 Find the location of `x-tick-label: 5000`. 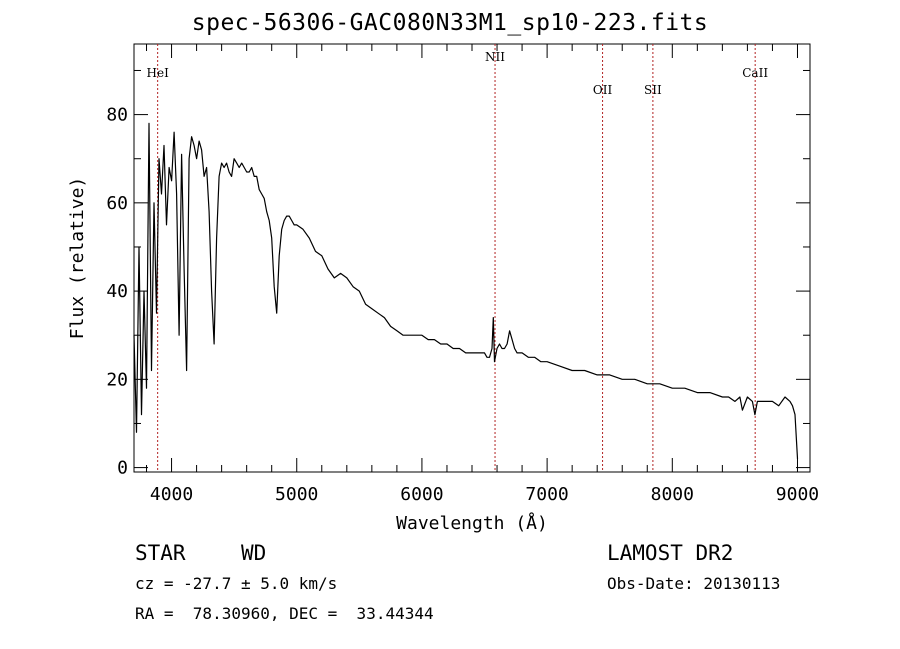

x-tick-label: 5000 is located at coordinates (296, 494).